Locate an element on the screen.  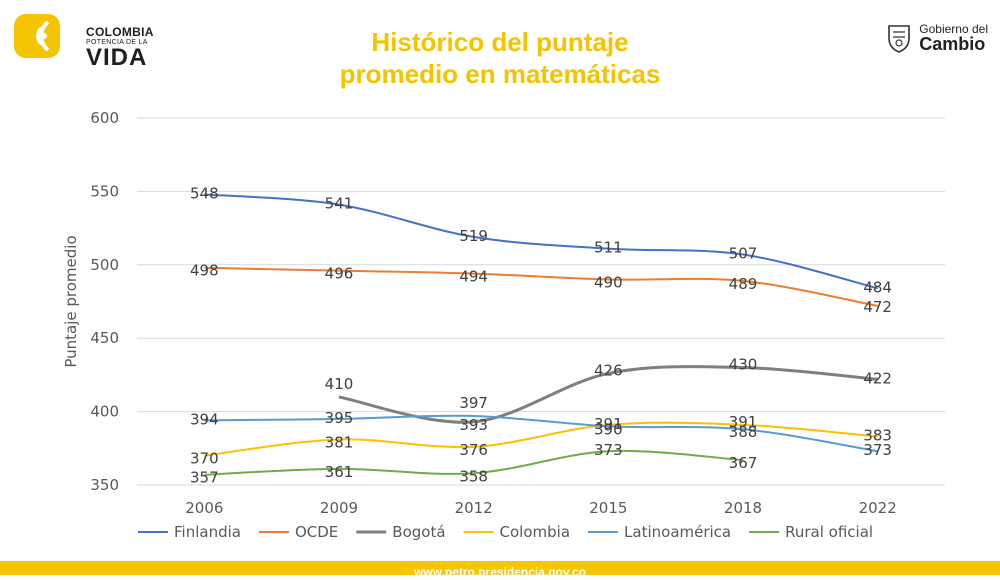
data-label: 490 is located at coordinates (608, 282).